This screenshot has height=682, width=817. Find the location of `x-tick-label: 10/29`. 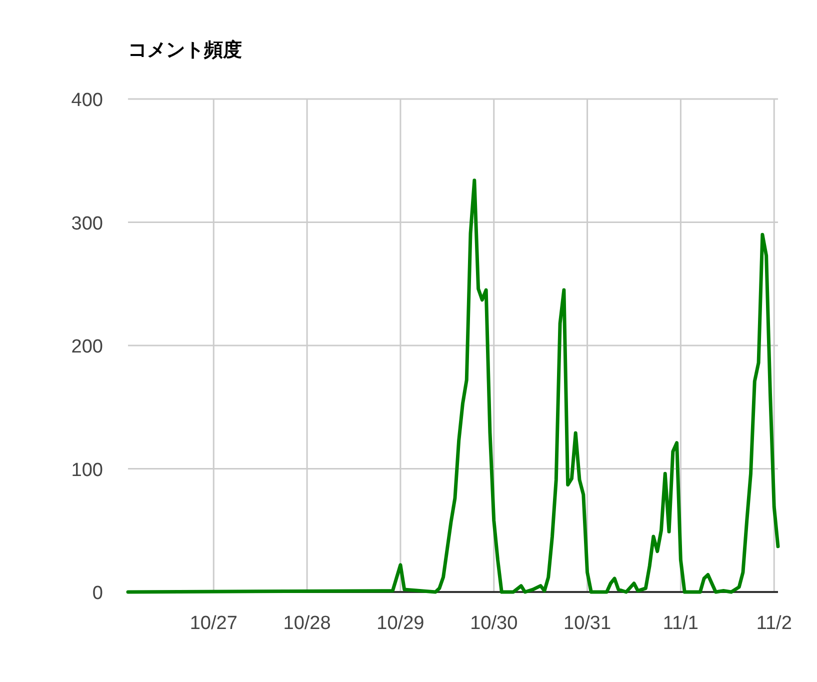

x-tick-label: 10/29 is located at coordinates (400, 623).